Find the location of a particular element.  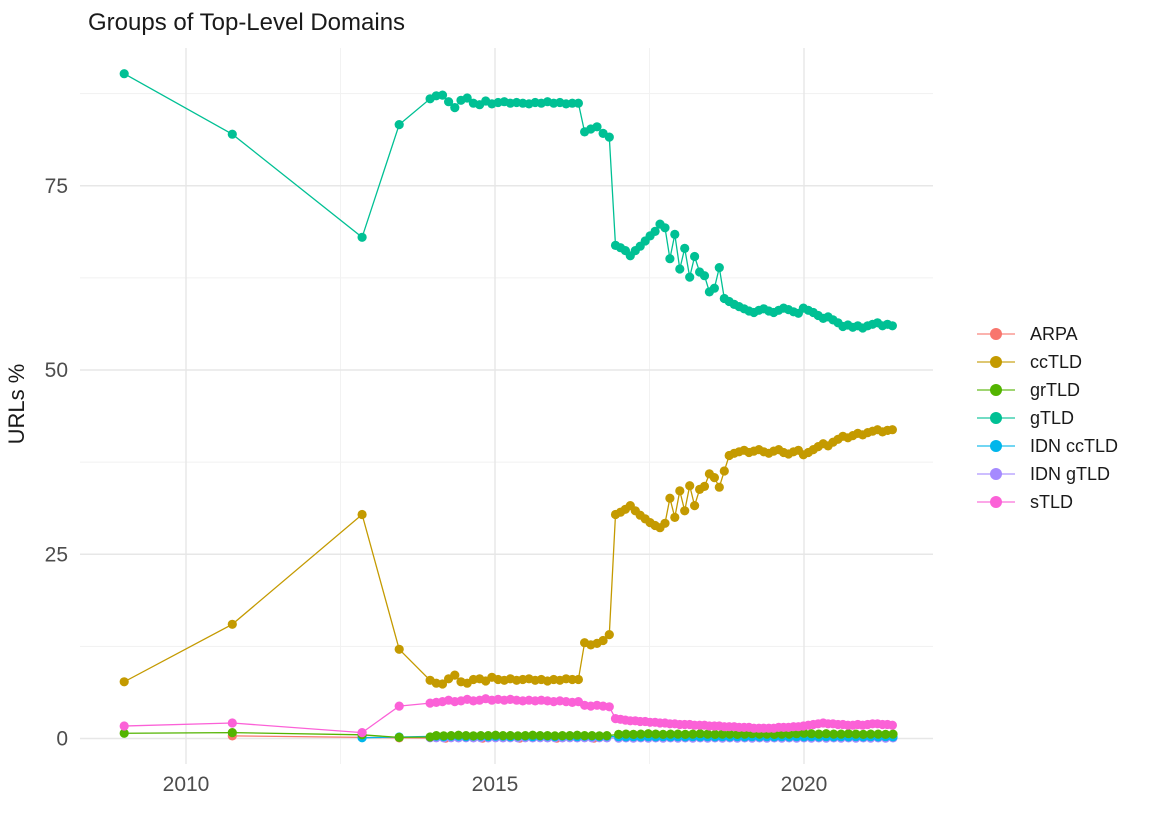

legend-item-cctld: ccTLD is located at coordinates (1047, 362).